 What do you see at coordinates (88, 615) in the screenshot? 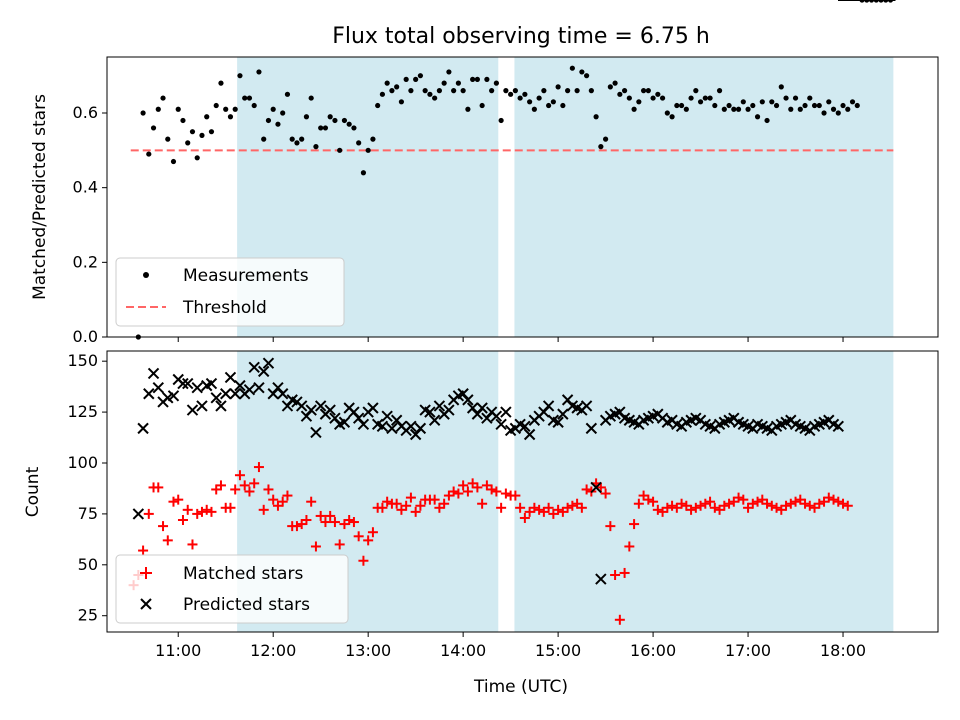
I see `y-tick-label: 25` at bounding box center [88, 615].